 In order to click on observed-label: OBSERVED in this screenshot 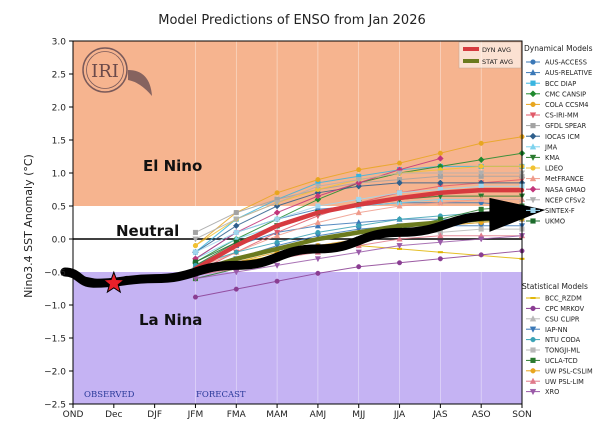, I will do `click(109, 395)`.